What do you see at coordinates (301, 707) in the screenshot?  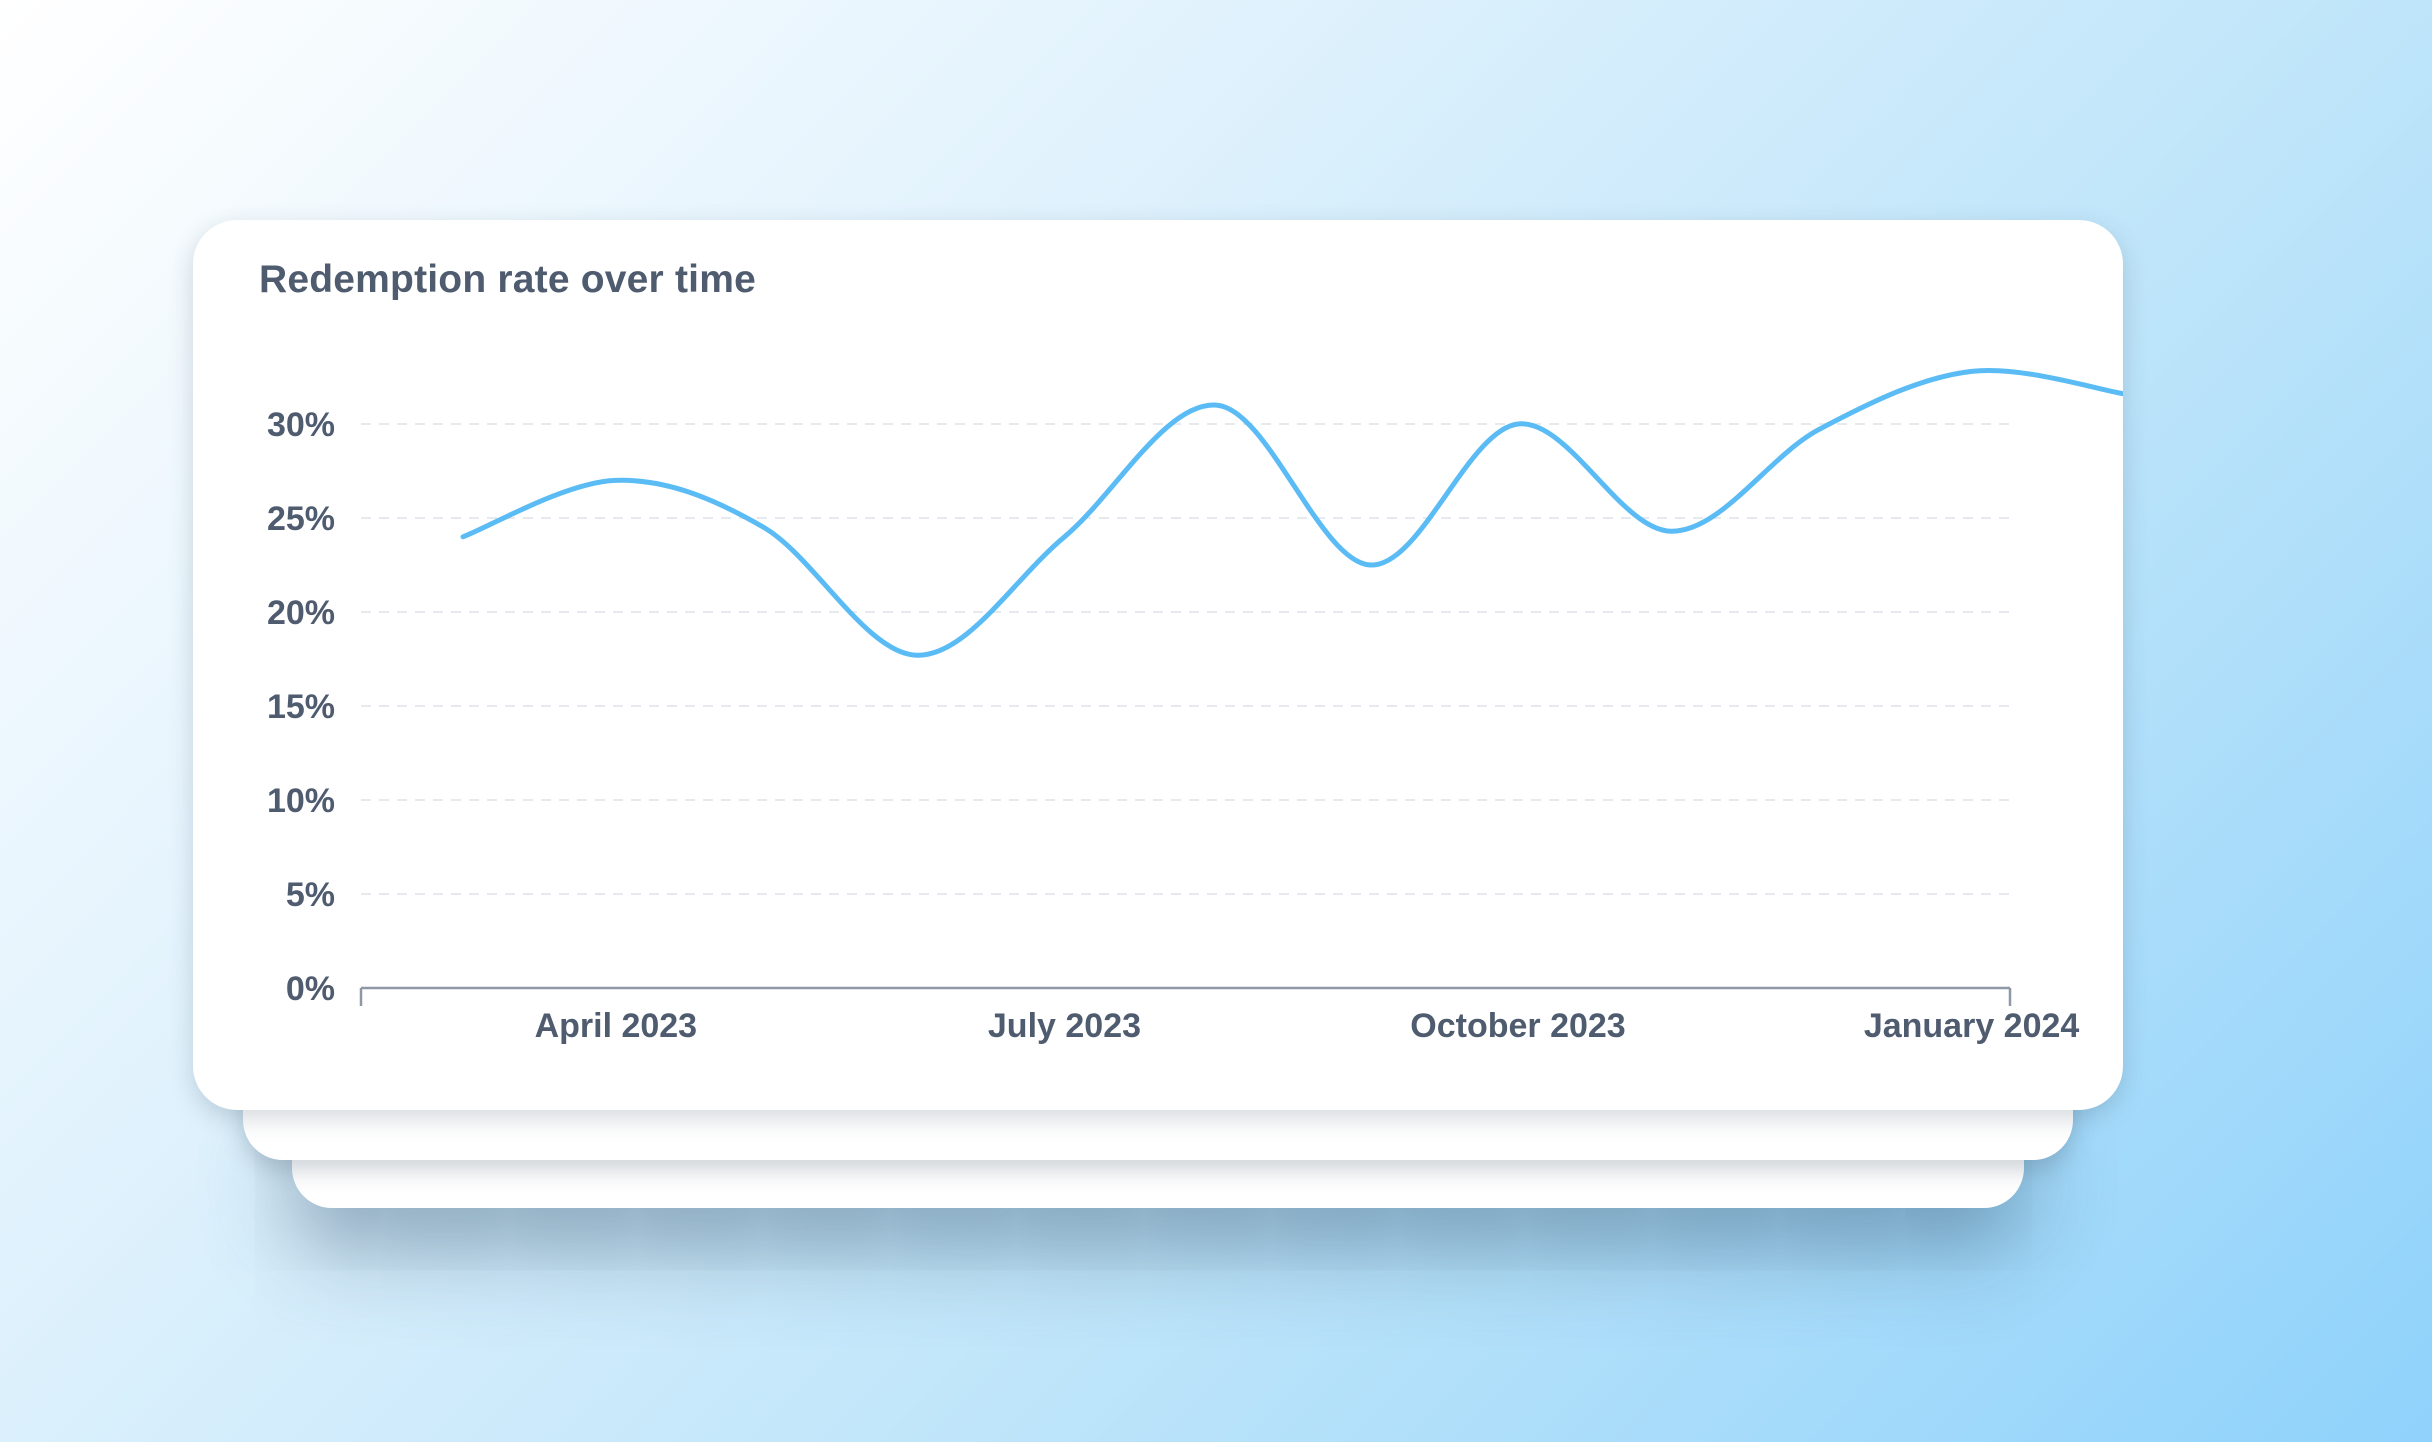 I see `y-tick-label: 15%` at bounding box center [301, 707].